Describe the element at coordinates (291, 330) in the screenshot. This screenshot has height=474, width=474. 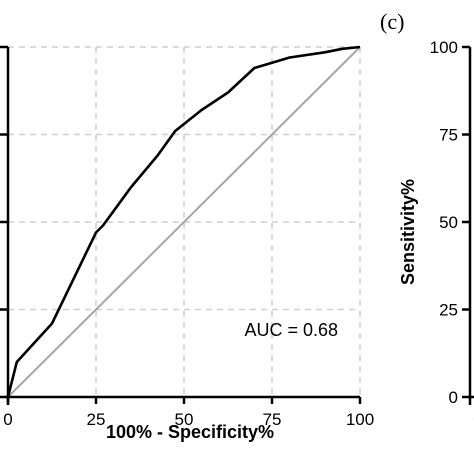
I see `auc-annotation: AUC = 0.68` at that location.